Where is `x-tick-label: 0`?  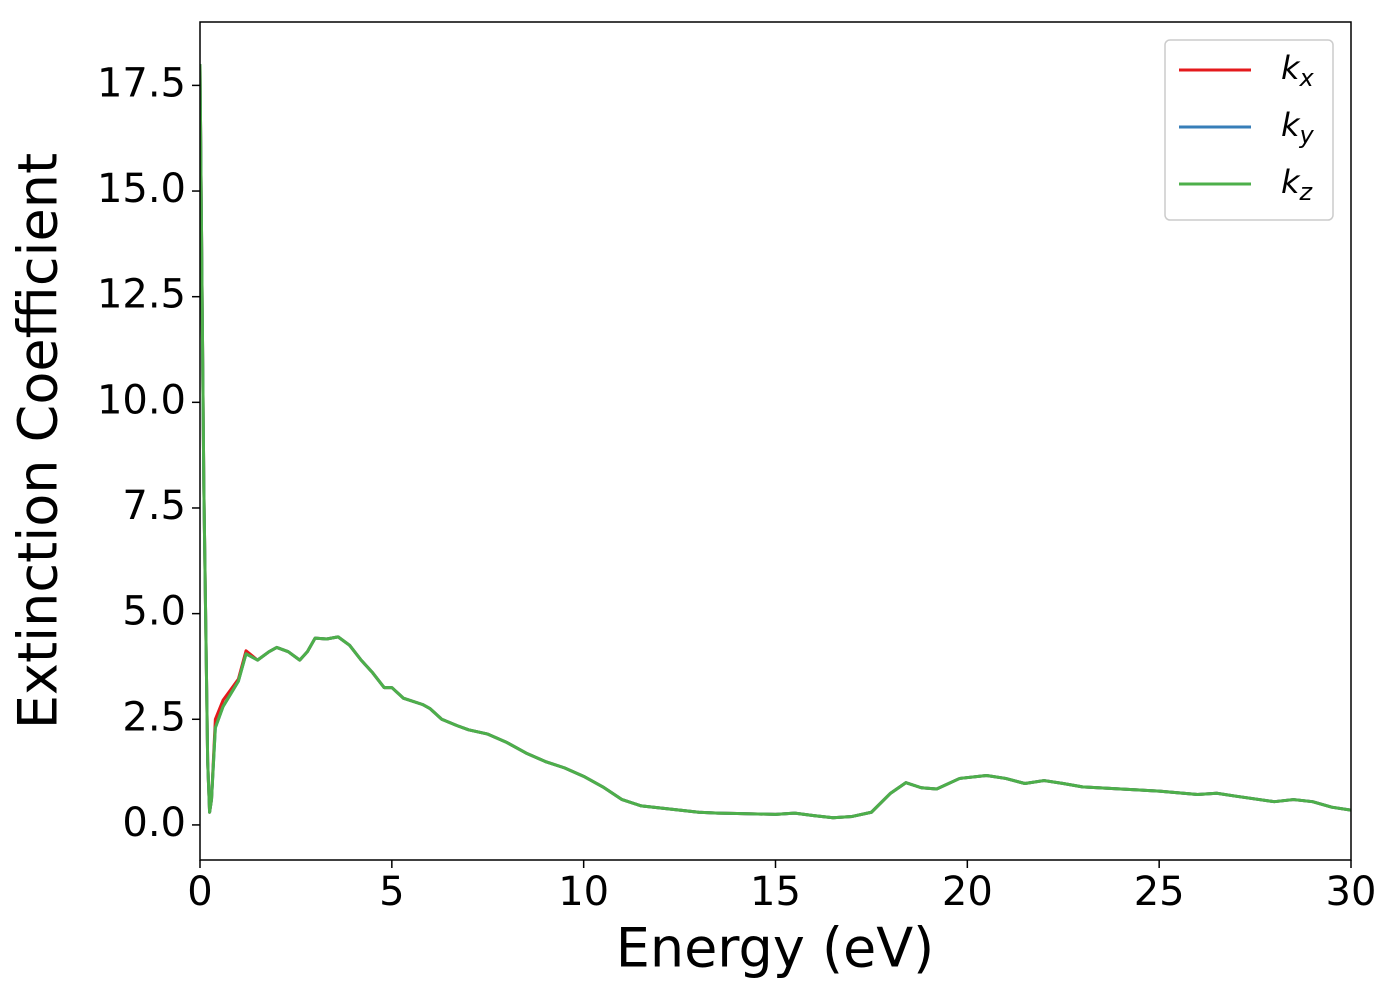
x-tick-label: 0 is located at coordinates (199, 892).